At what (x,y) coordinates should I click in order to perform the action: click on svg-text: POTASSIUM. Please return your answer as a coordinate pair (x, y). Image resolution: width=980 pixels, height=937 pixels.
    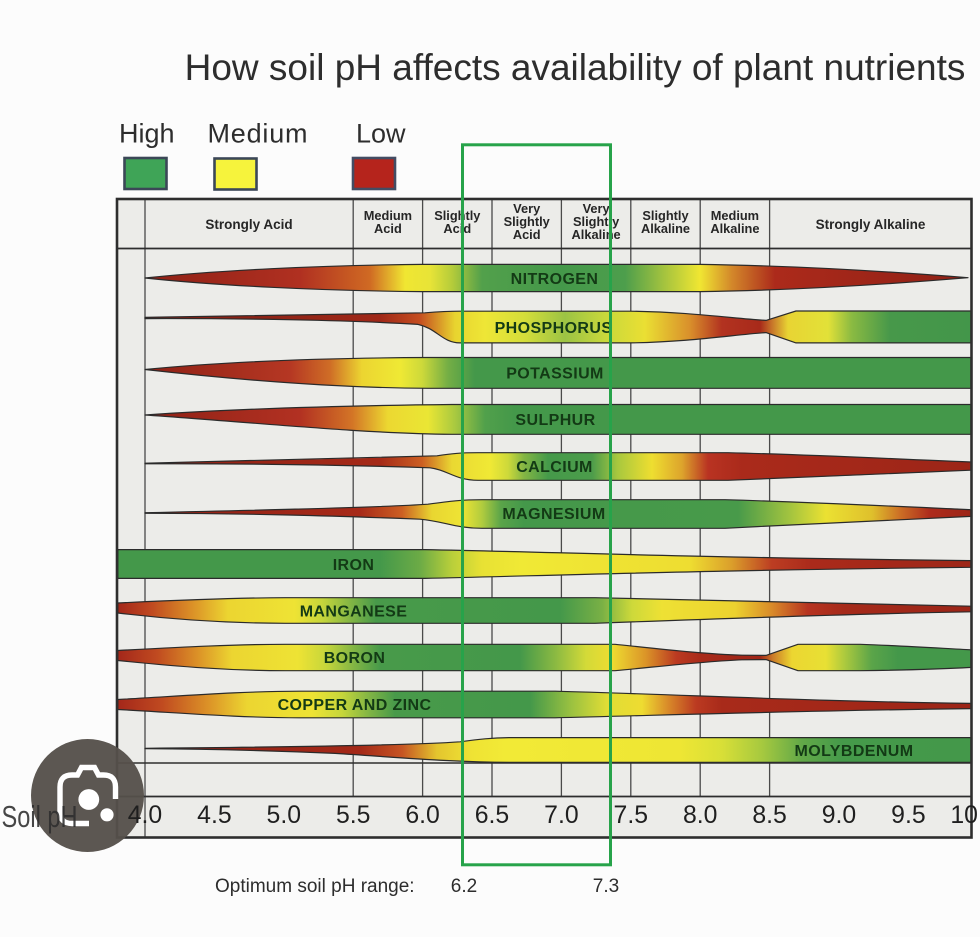
    Looking at the image, I should click on (555, 374).